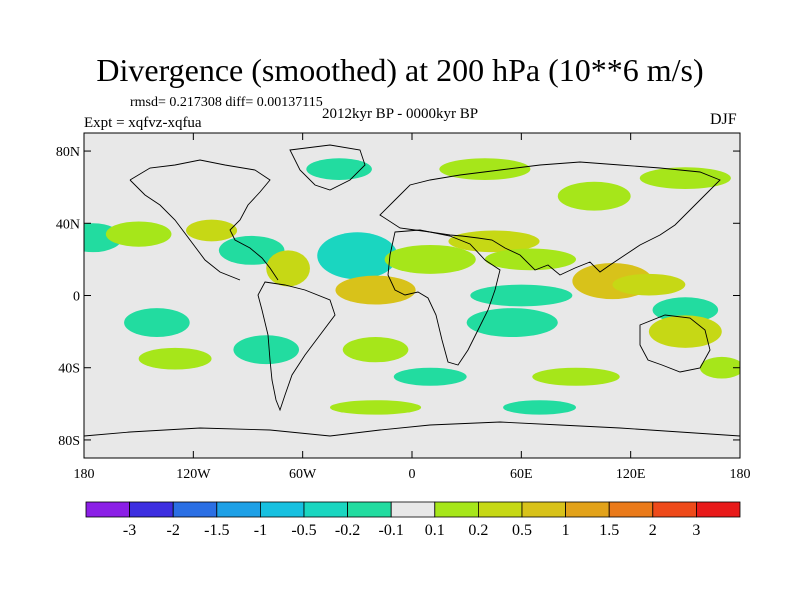 This screenshot has height=600, width=800. Describe the element at coordinates (444, 297) in the screenshot. I see `coastline-africa` at that location.